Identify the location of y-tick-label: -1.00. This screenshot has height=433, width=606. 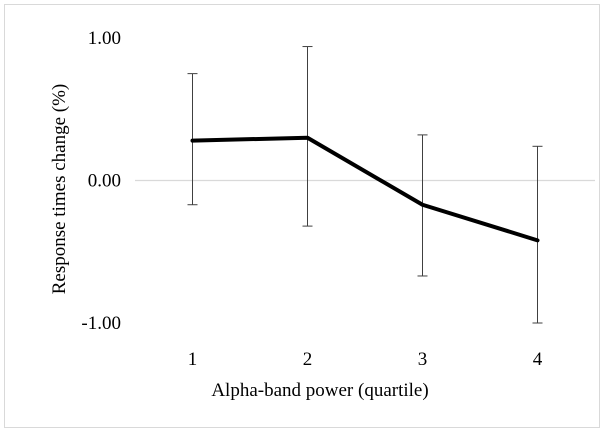
(101, 323).